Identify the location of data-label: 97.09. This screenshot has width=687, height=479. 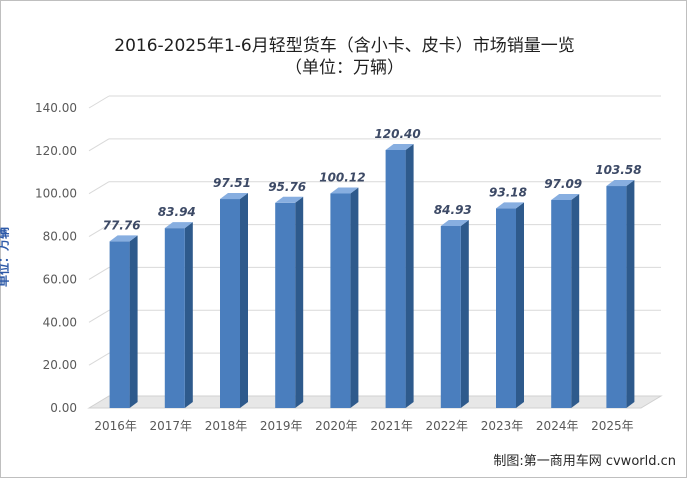
(563, 184).